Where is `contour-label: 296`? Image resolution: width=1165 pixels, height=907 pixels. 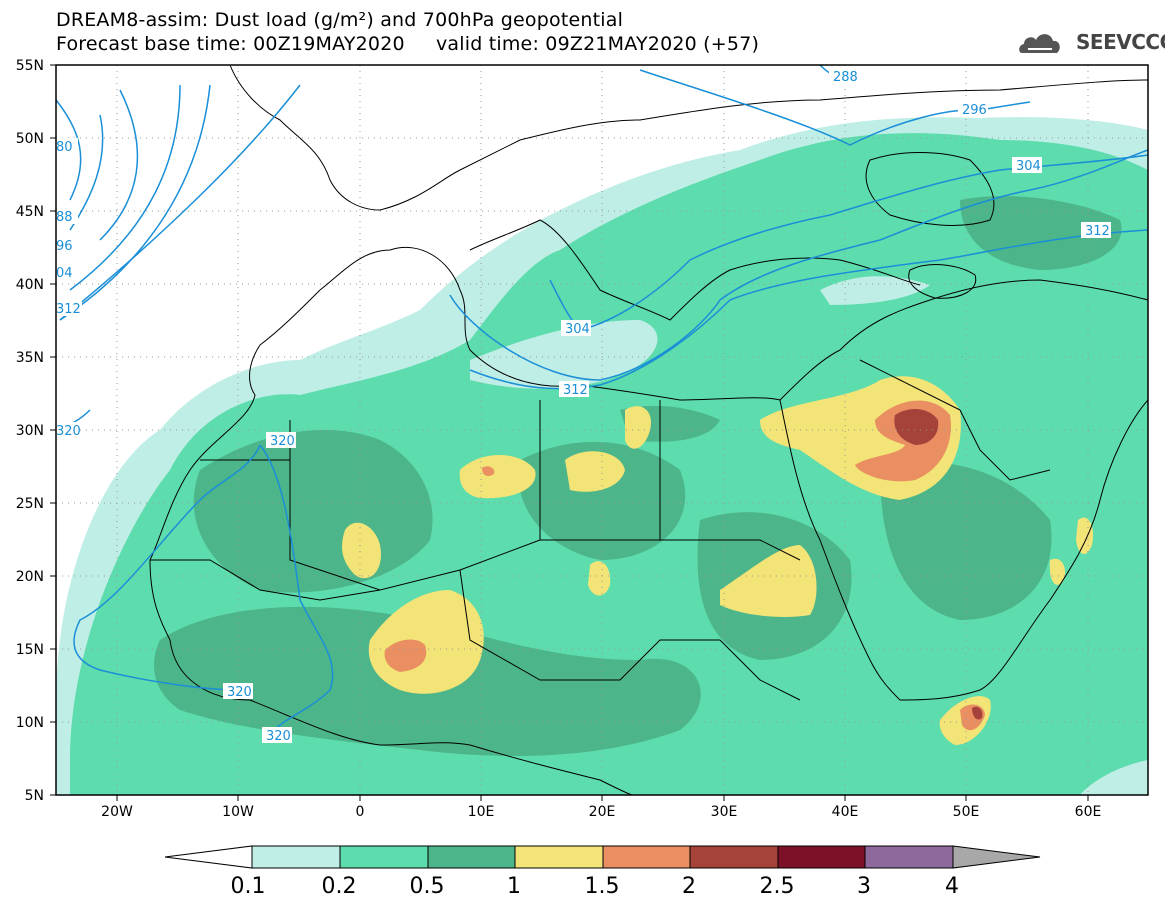 contour-label: 296 is located at coordinates (974, 110).